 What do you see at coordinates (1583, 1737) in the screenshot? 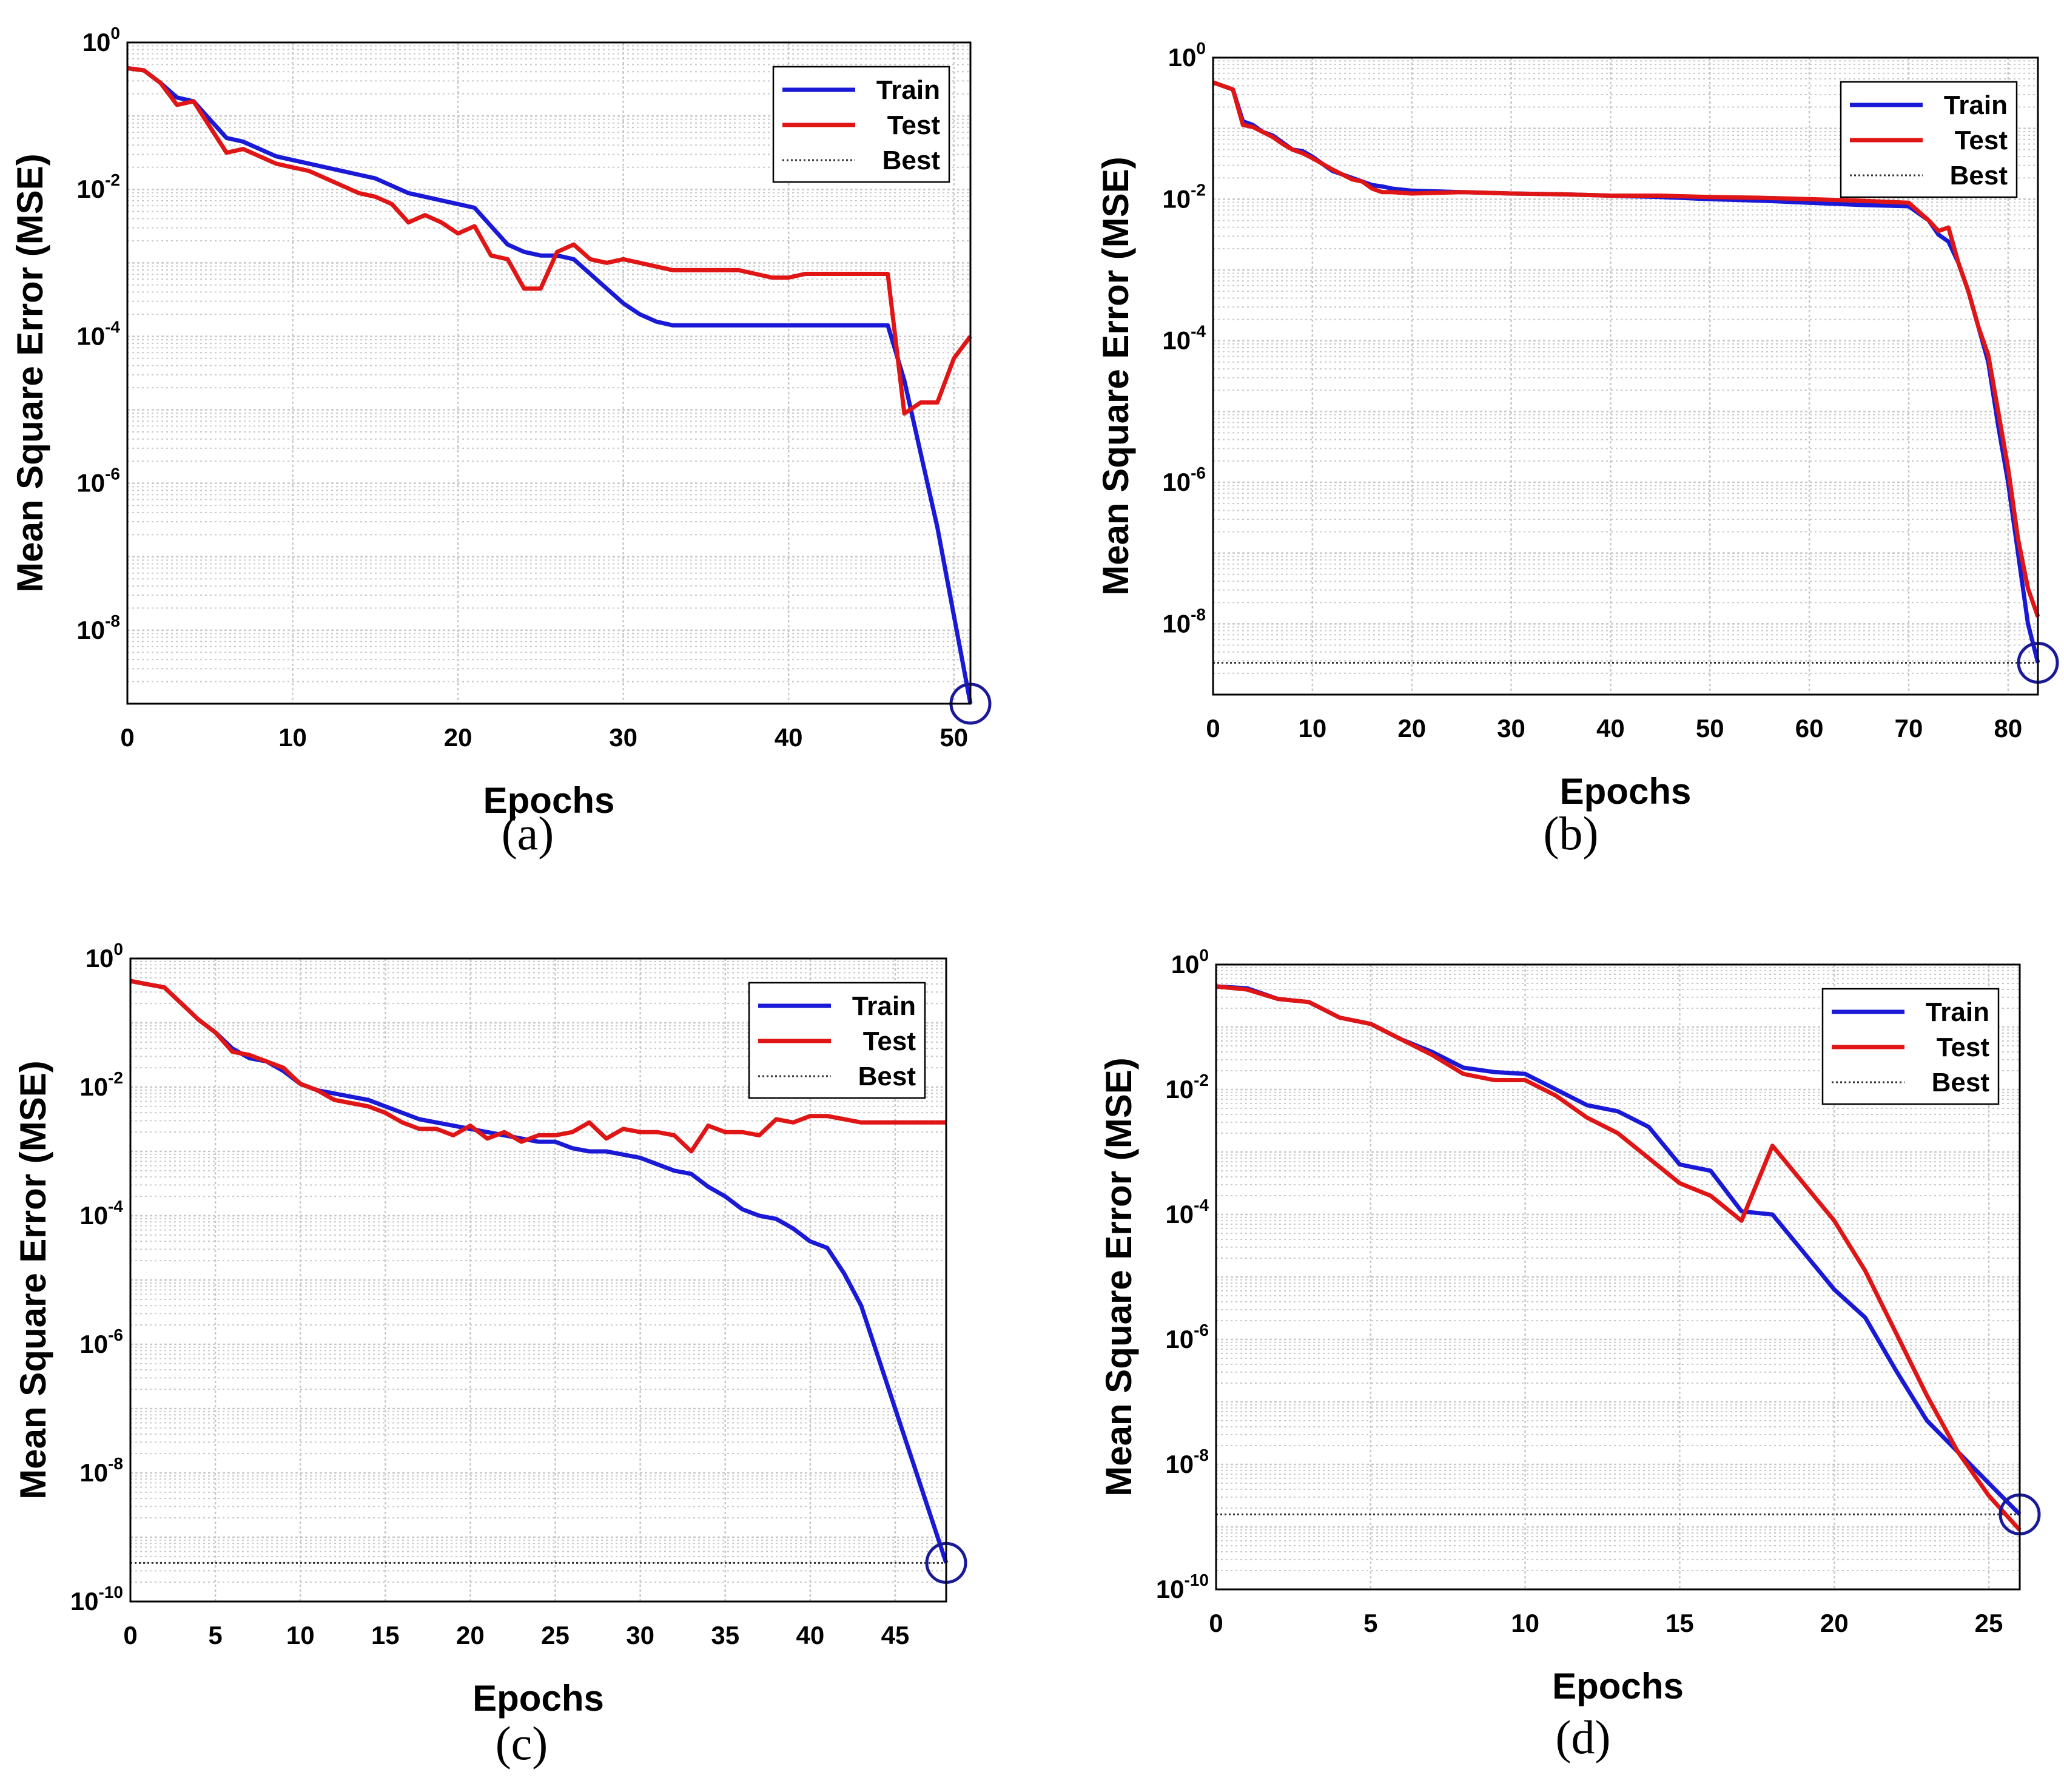
I see `panel-caption: (d)` at bounding box center [1583, 1737].